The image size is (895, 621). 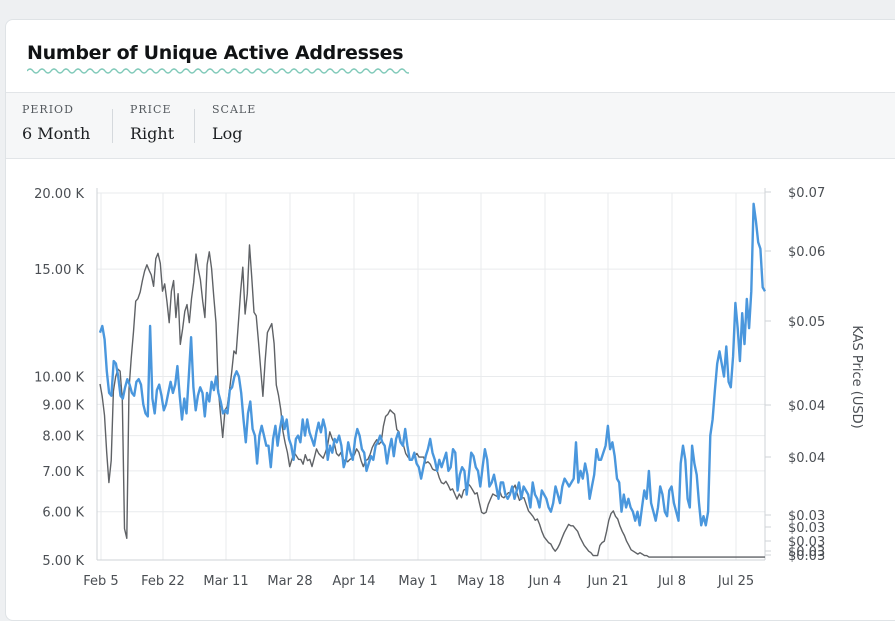 What do you see at coordinates (152, 133) in the screenshot?
I see `price-value: Right` at bounding box center [152, 133].